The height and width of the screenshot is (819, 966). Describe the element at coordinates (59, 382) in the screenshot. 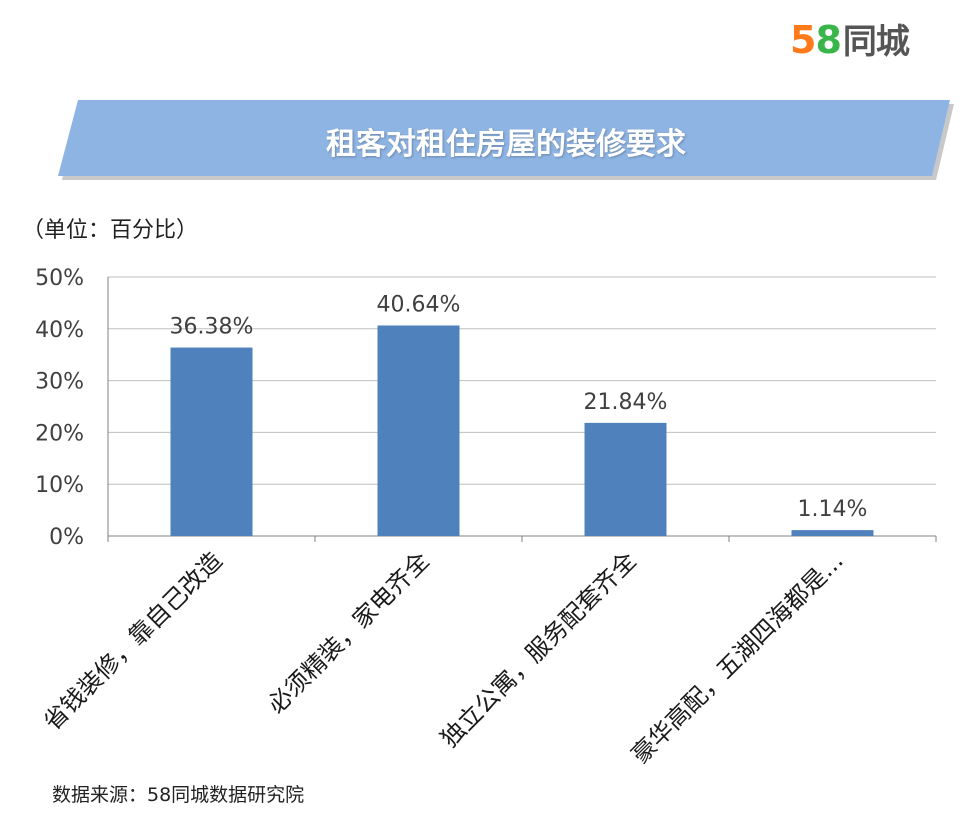

I see `y-tick-label: 30%` at that location.